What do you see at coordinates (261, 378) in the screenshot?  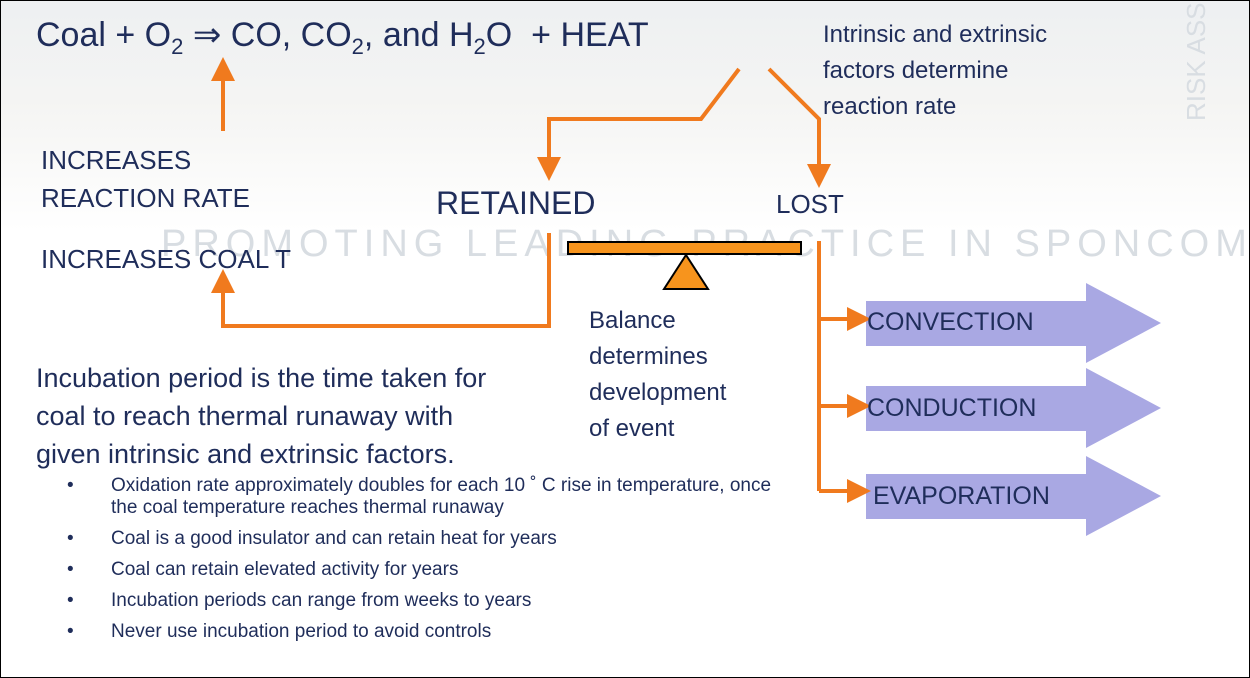 I see `text-line: Incubation period is the time taken for` at bounding box center [261, 378].